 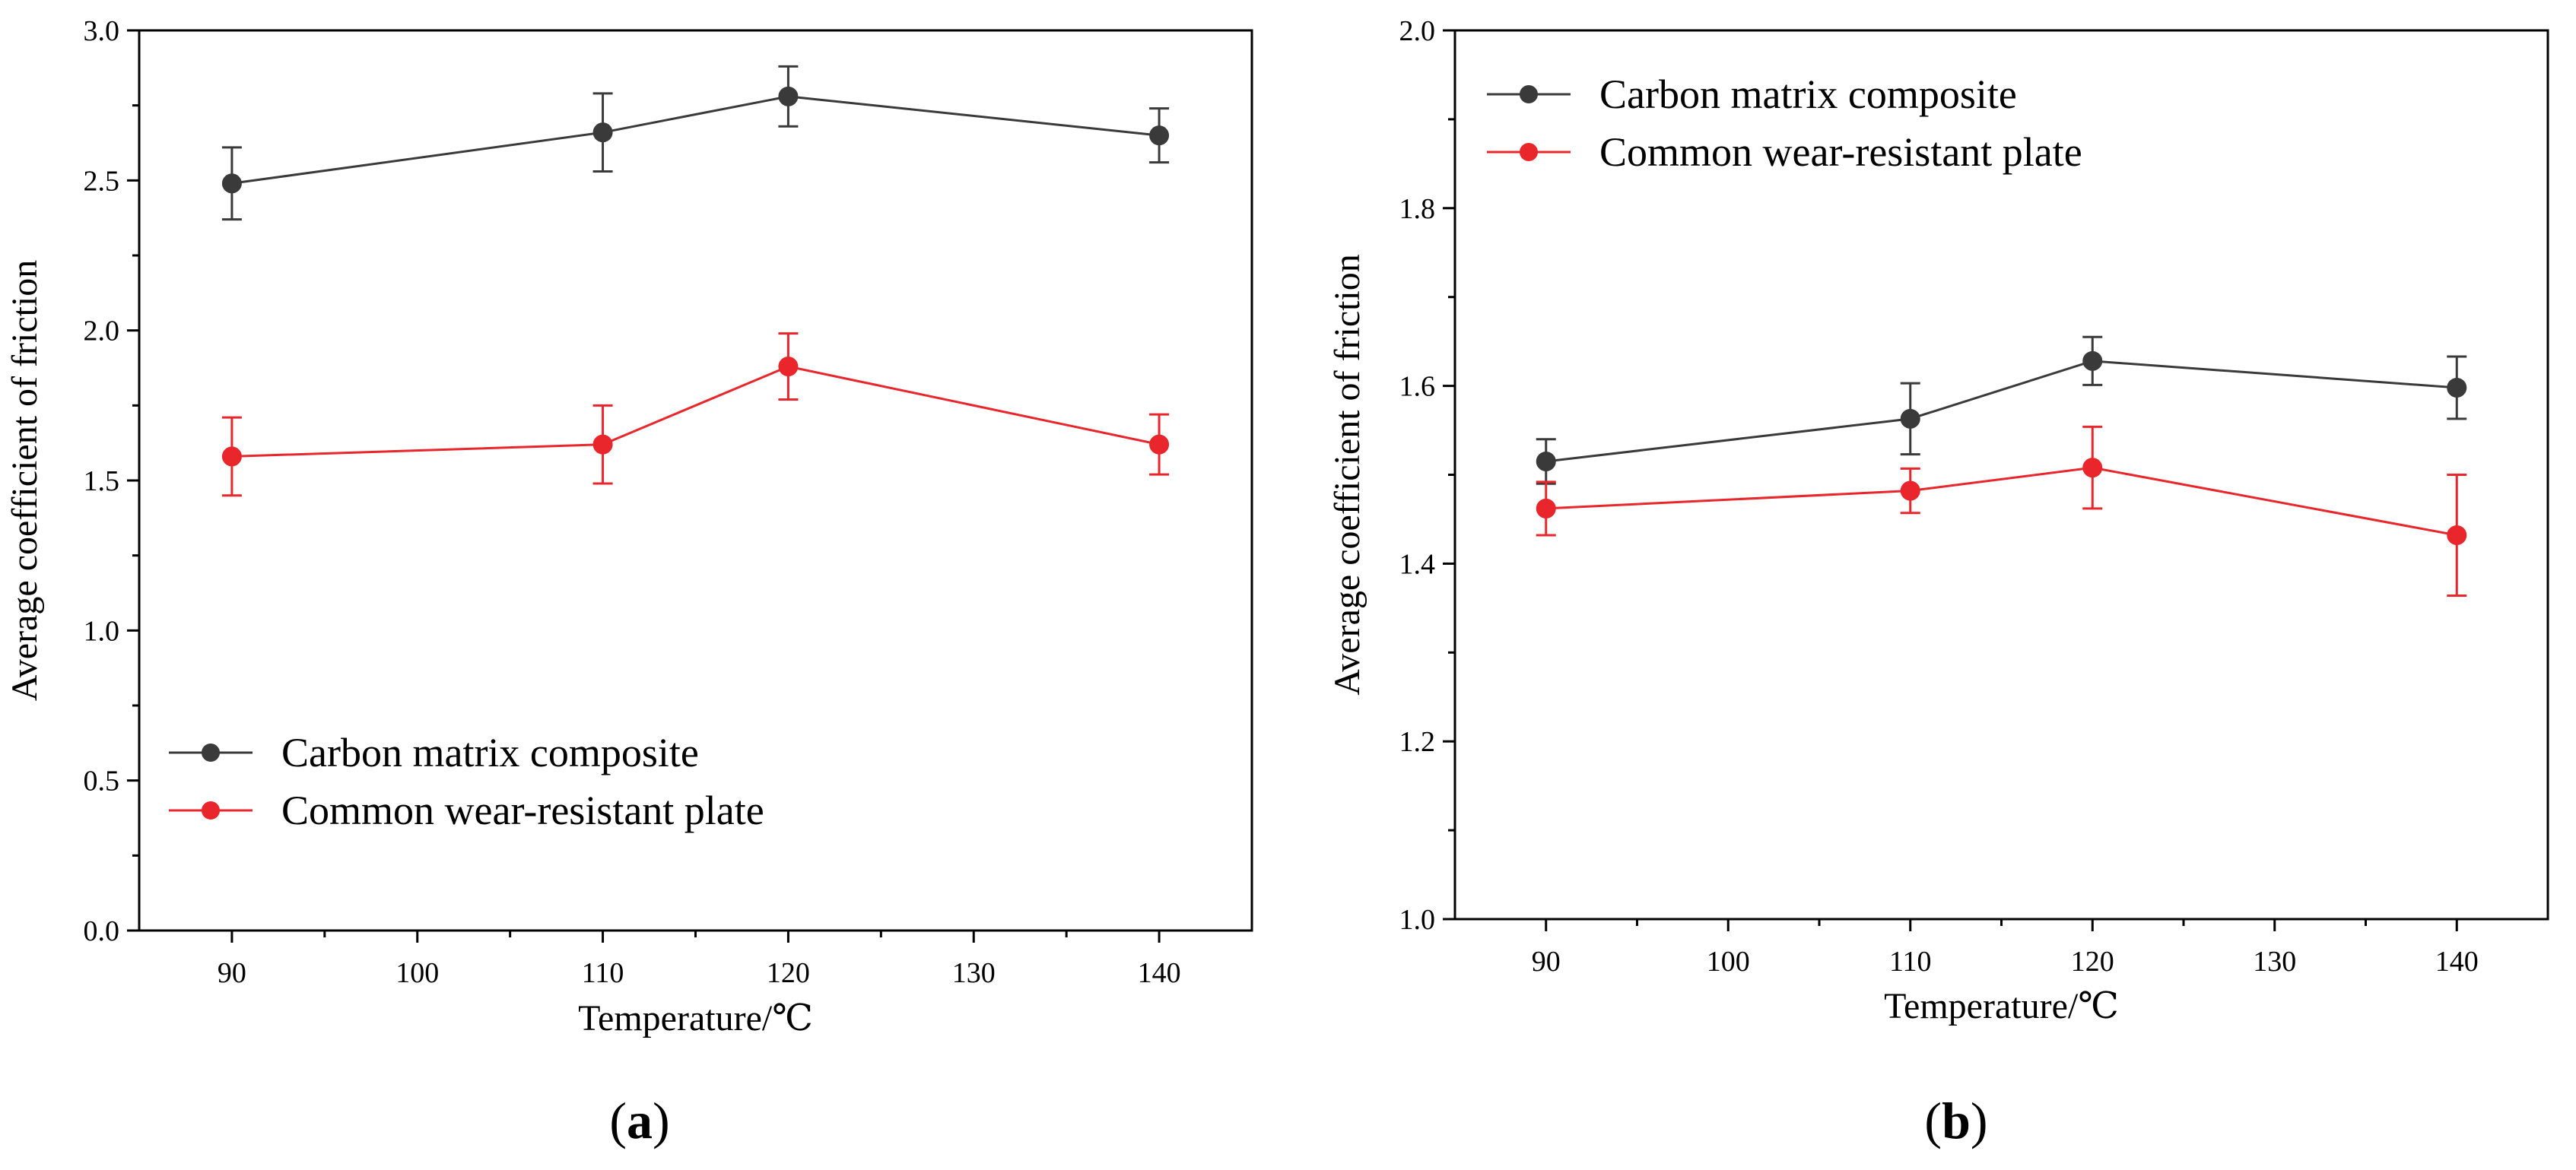 What do you see at coordinates (102, 481) in the screenshot?
I see `y-tick-label: 1.5` at bounding box center [102, 481].